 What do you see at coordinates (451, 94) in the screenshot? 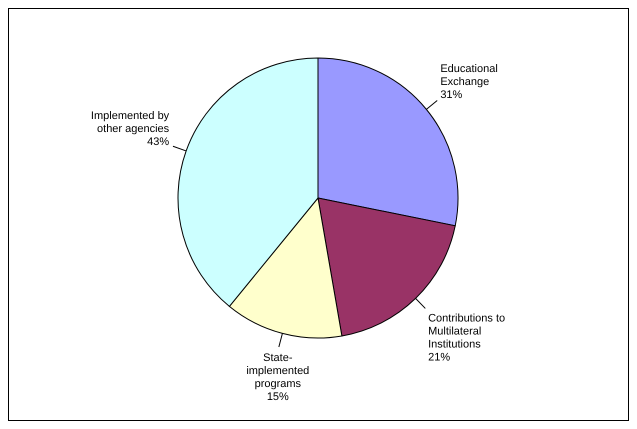
I see `data-label: 31%` at bounding box center [451, 94].